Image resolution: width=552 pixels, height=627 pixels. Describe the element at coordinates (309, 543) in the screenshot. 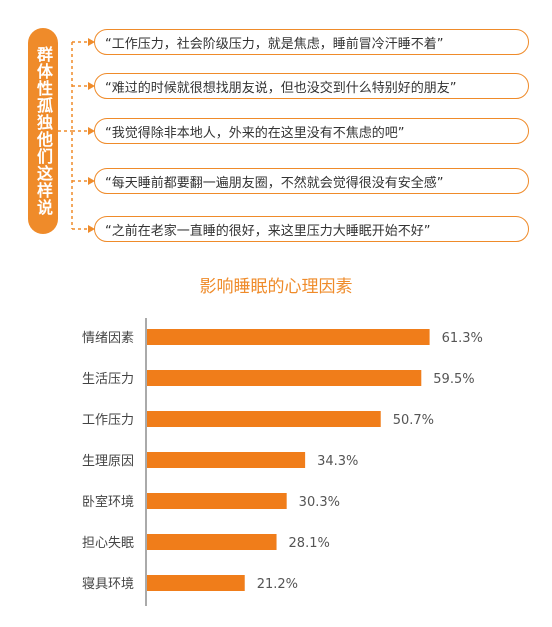

I see `value-label: 28.1%` at that location.